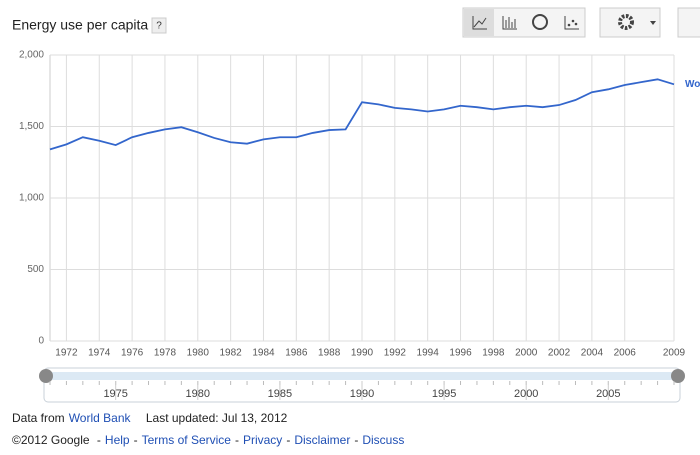 The image size is (700, 455). I want to click on copyright: ©2012 Google, so click(51, 440).